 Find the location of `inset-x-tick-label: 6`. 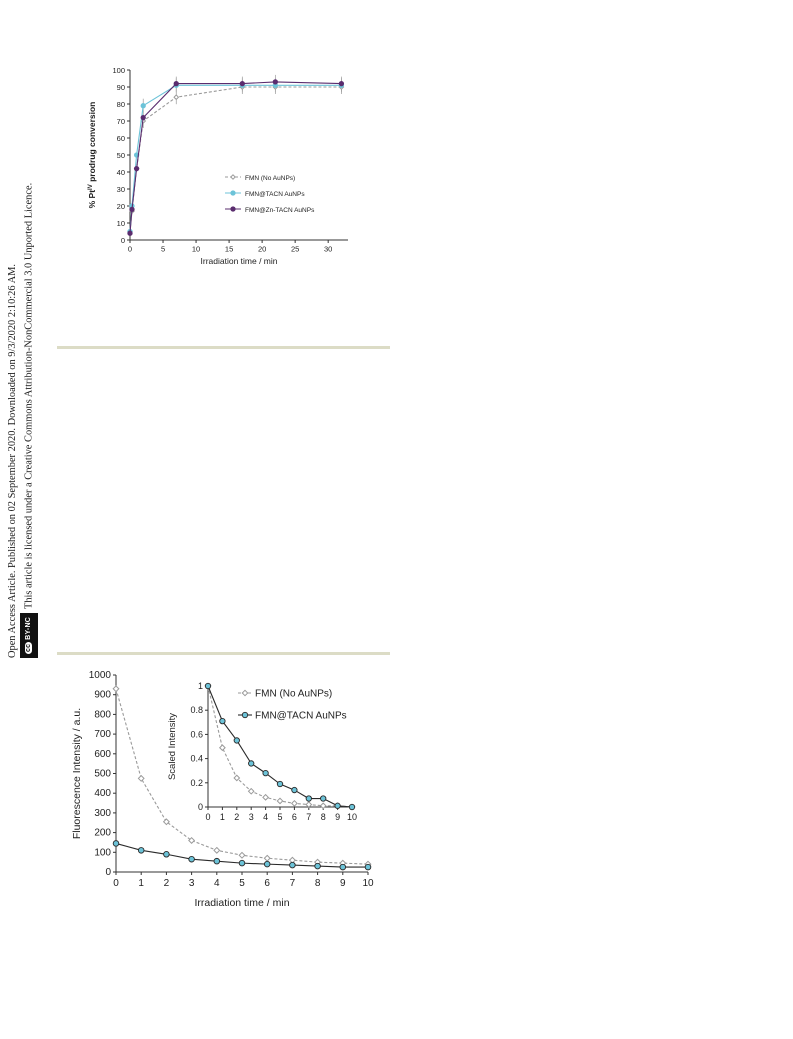

inset-x-tick-label: 6 is located at coordinates (294, 817).